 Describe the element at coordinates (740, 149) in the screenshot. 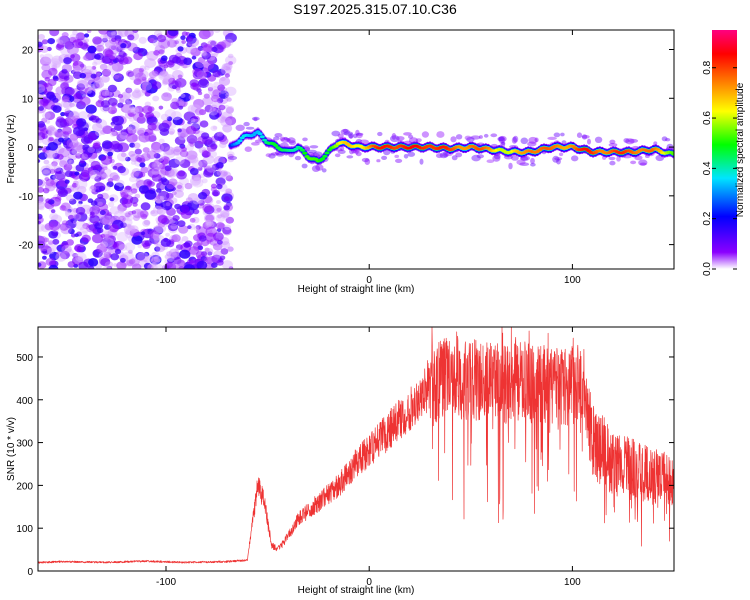

I see `colorbar-label: Normalized spectral amplitude` at that location.